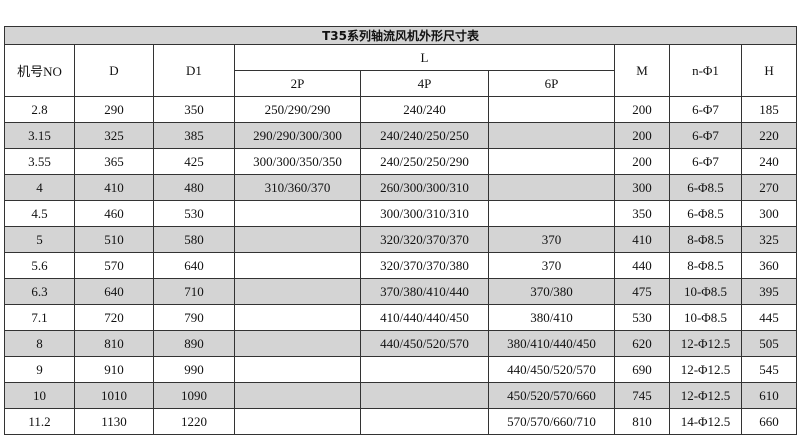 This screenshot has height=445, width=800. I want to click on cell-4p, so click(424, 395).